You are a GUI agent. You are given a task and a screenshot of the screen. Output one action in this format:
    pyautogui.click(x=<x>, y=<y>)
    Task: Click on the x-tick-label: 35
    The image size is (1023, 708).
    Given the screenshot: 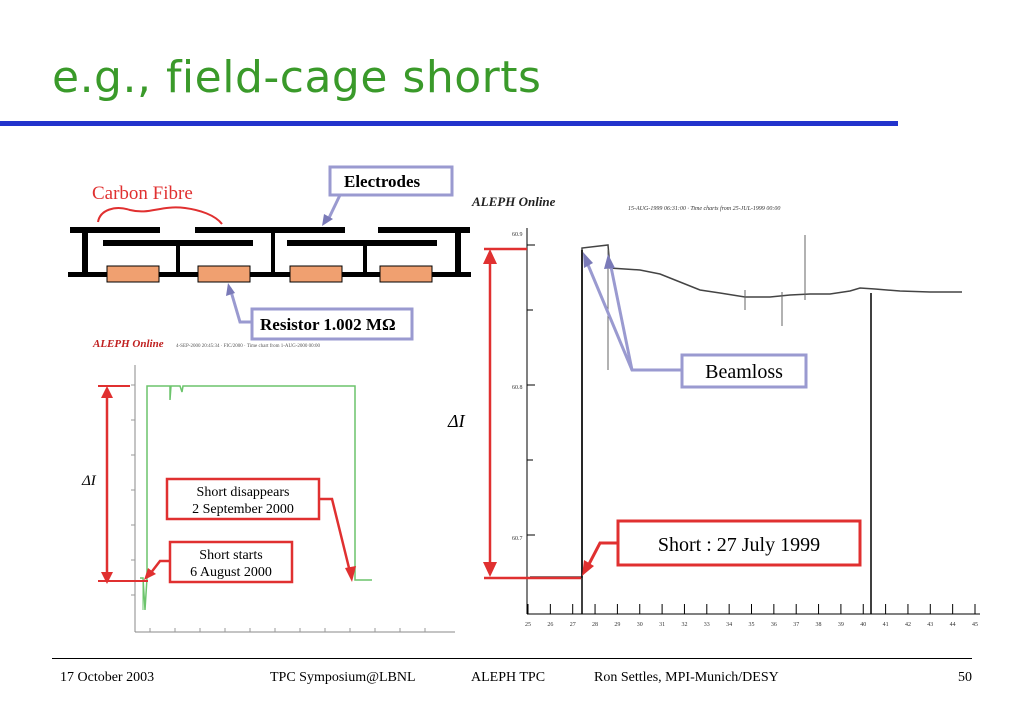 What is the action you would take?
    pyautogui.click(x=752, y=625)
    